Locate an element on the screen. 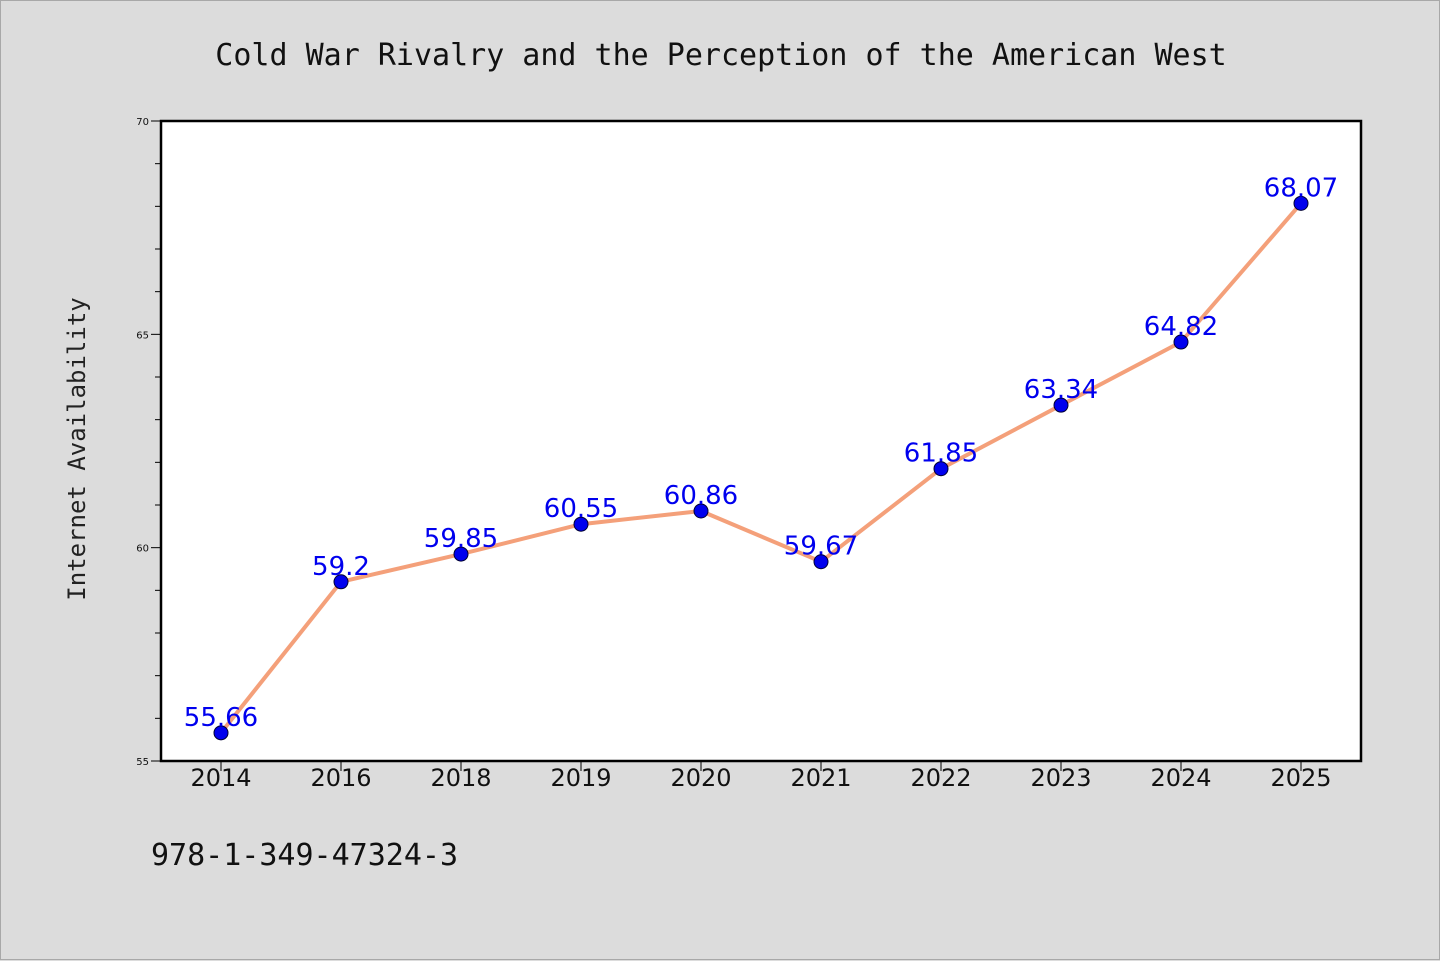  y-tick-label: 65 is located at coordinates (142, 335).